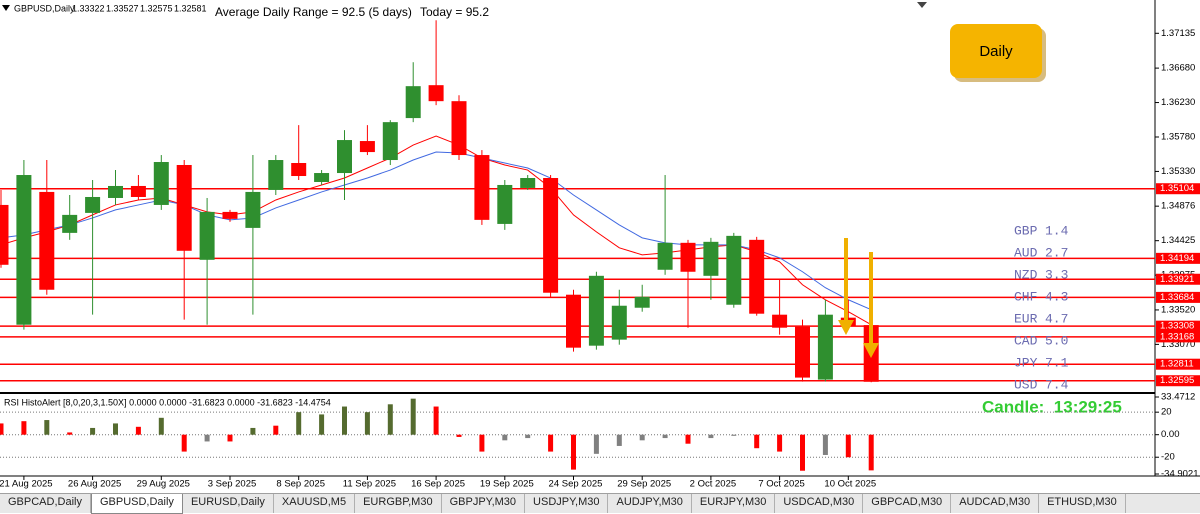  I want to click on tab: ETHUSD,M30, so click(1082, 503).